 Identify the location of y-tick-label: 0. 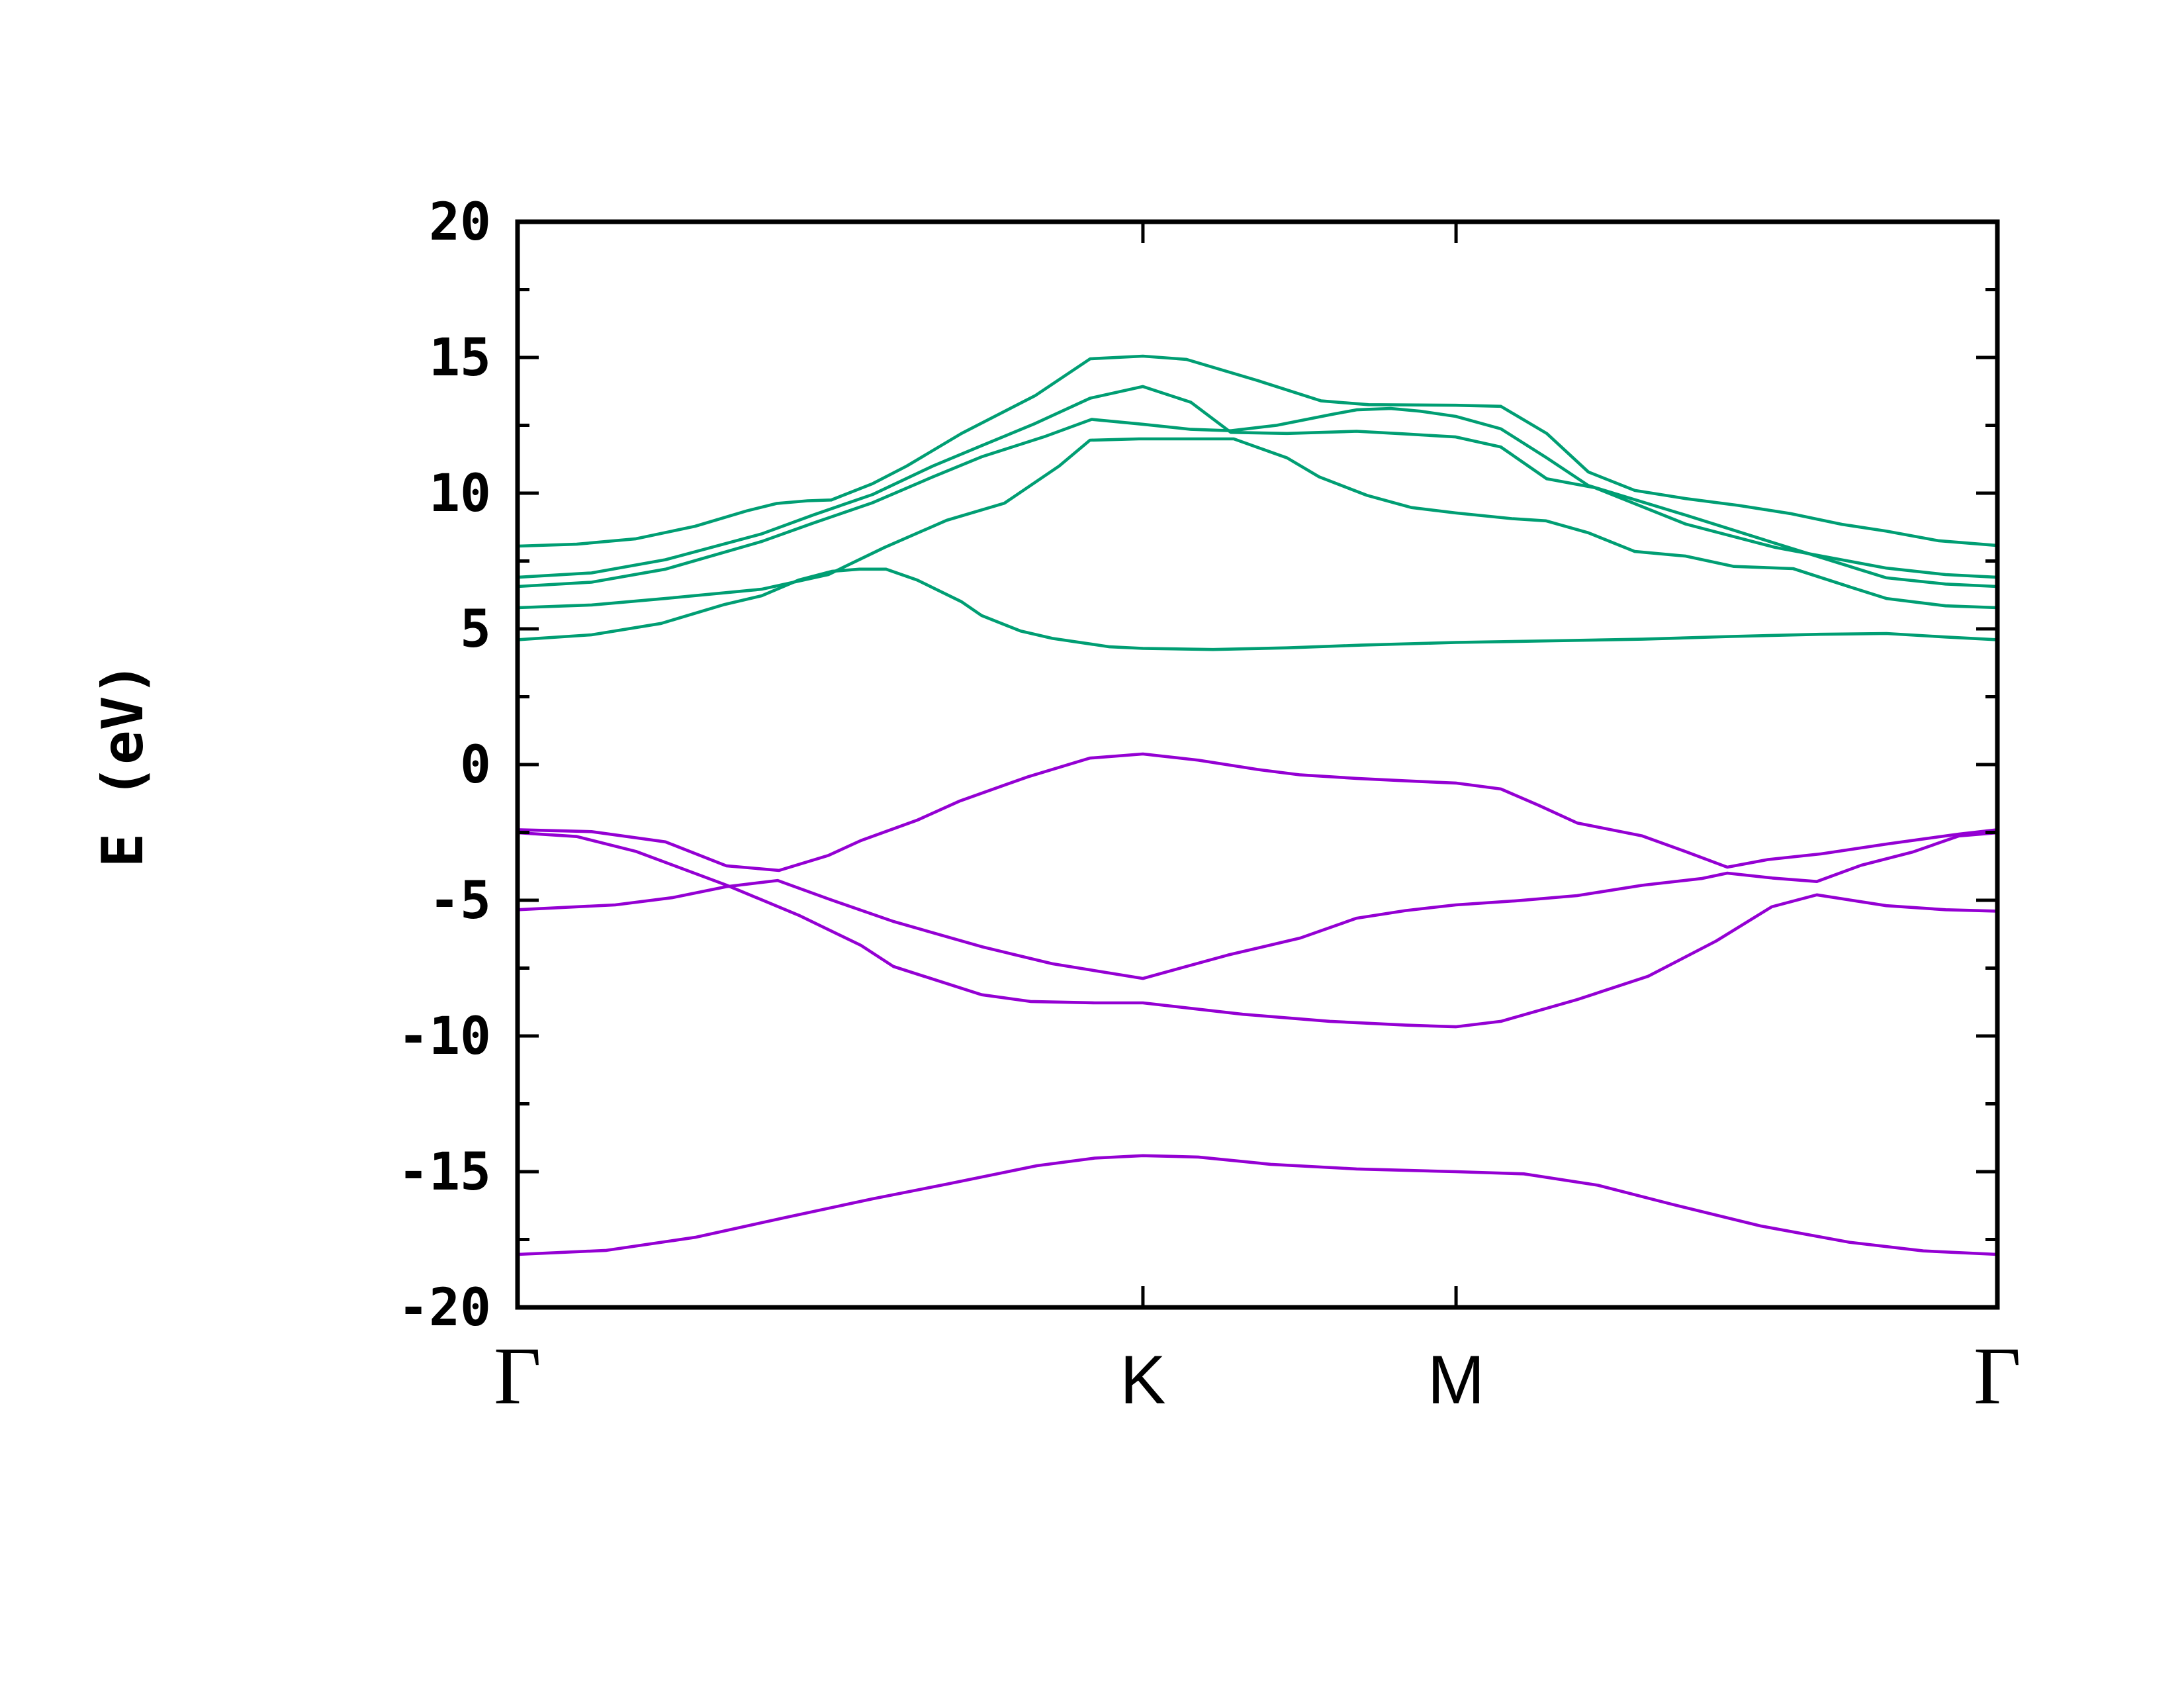
(476, 765).